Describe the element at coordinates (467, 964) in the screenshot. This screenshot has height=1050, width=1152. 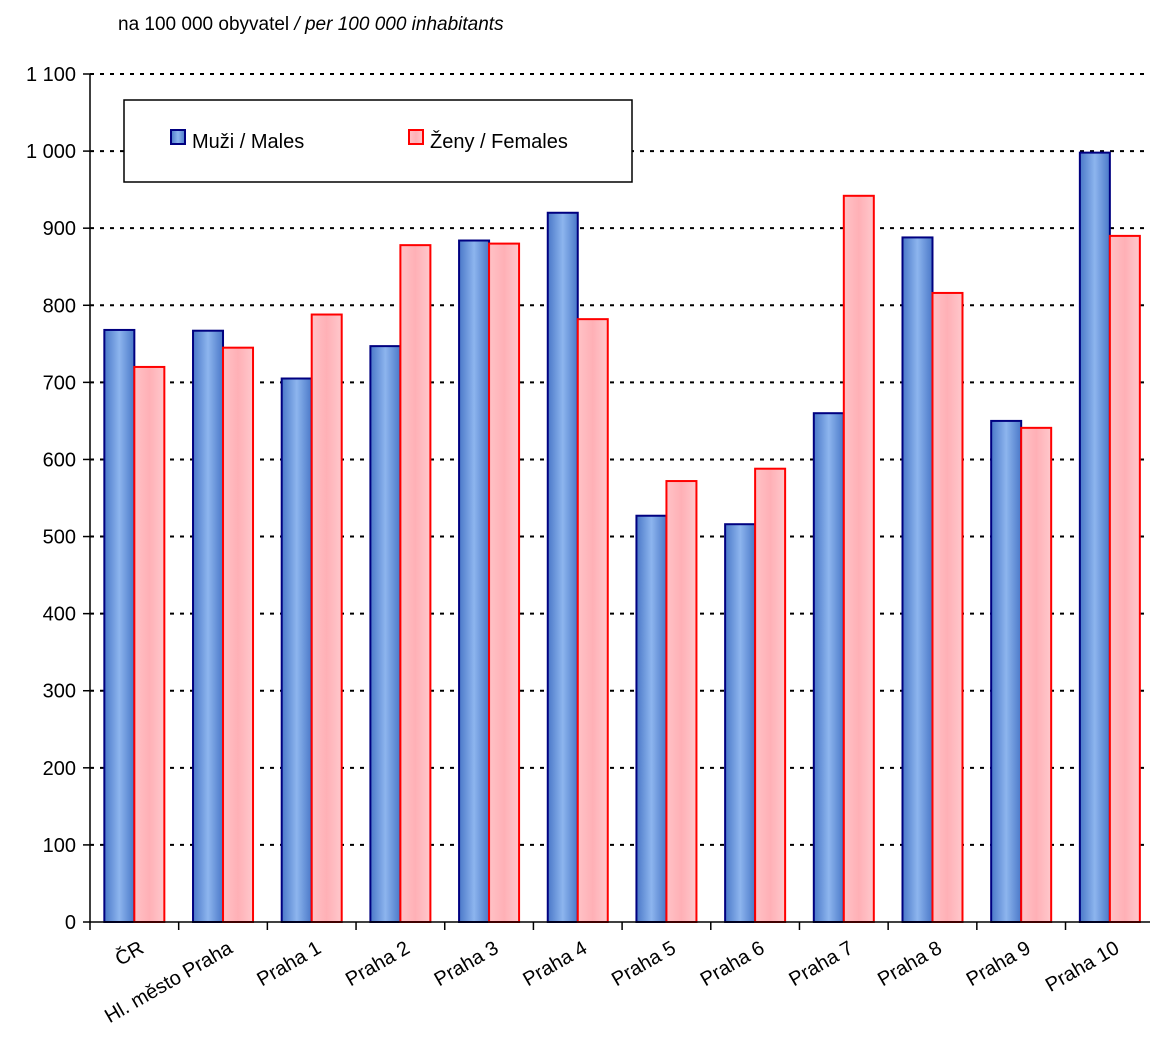
I see `x-tick-label: Praha 3` at that location.